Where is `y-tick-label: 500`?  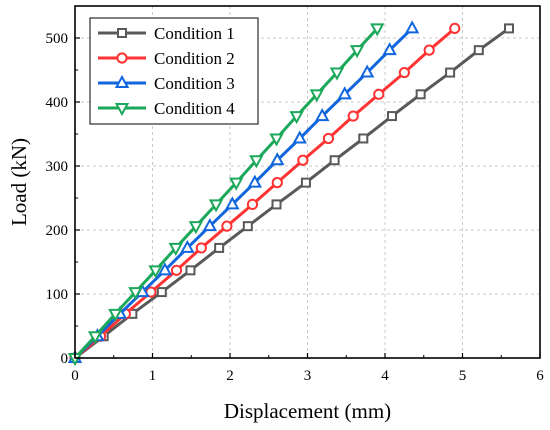 y-tick-label: 500 is located at coordinates (57, 39).